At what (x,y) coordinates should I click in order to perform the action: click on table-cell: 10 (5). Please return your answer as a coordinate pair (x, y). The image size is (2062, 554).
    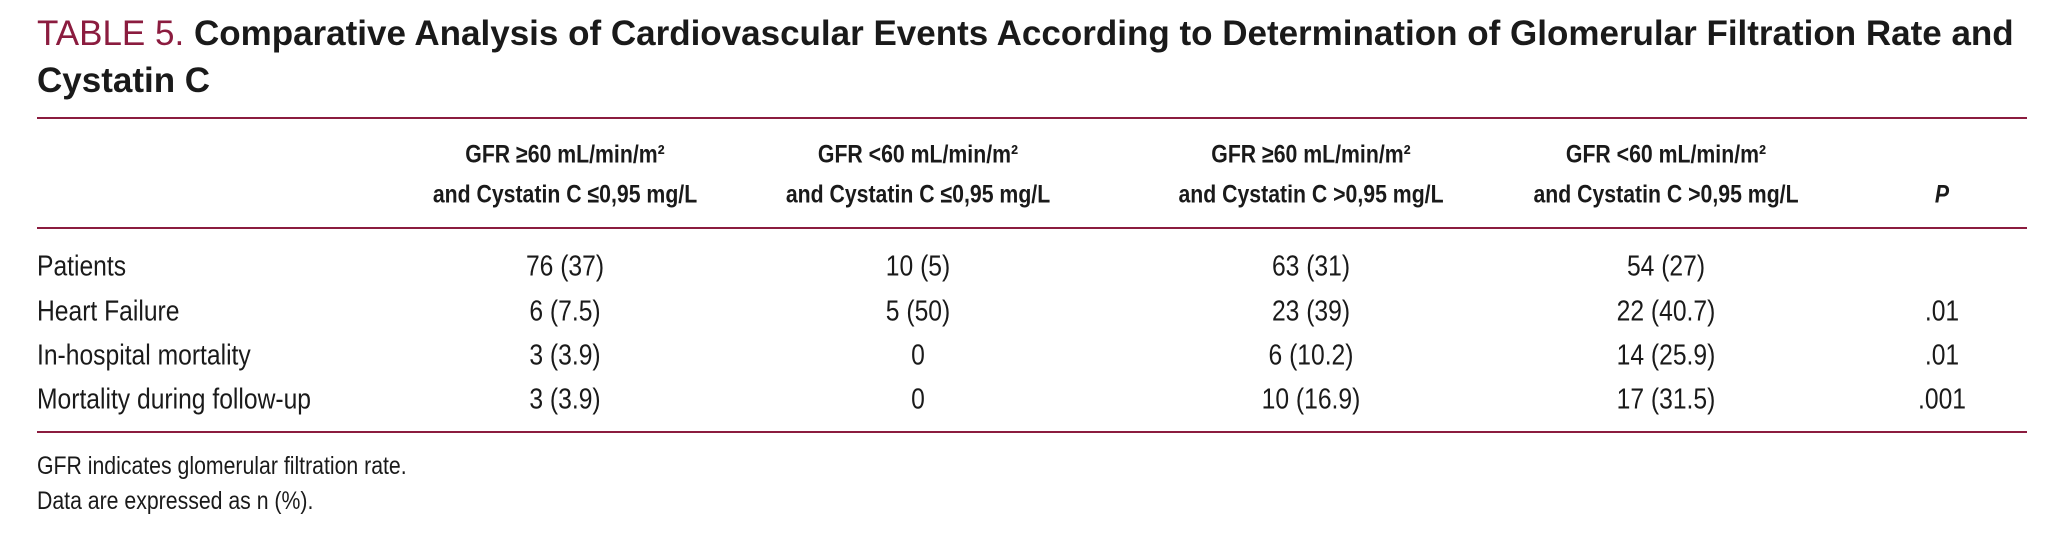
    Looking at the image, I should click on (918, 266).